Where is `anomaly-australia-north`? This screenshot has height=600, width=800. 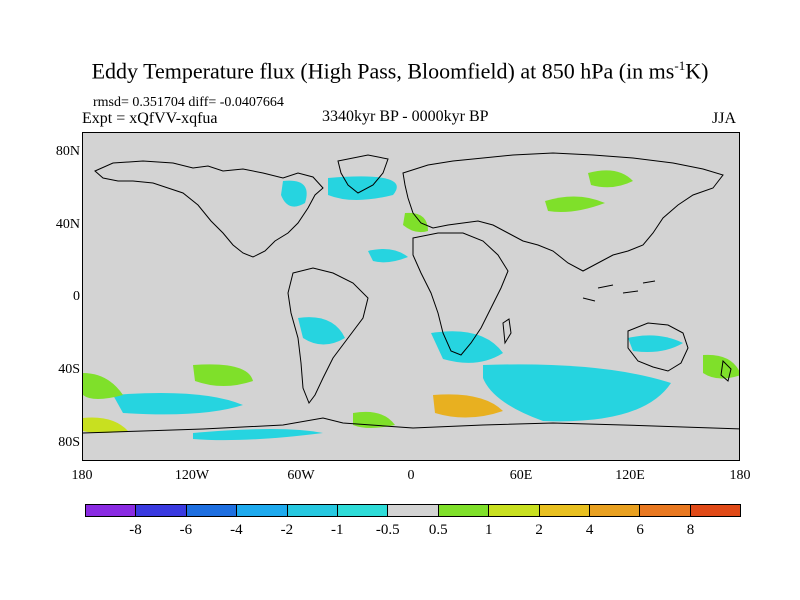 anomaly-australia-north is located at coordinates (655, 343).